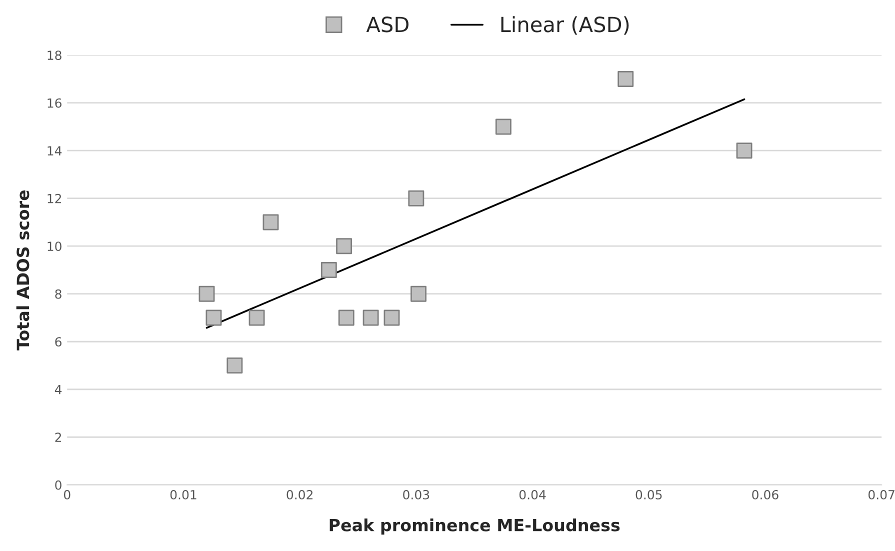 The width and height of the screenshot is (895, 551). What do you see at coordinates (58, 485) in the screenshot?
I see `y-tick-label: 0` at bounding box center [58, 485].